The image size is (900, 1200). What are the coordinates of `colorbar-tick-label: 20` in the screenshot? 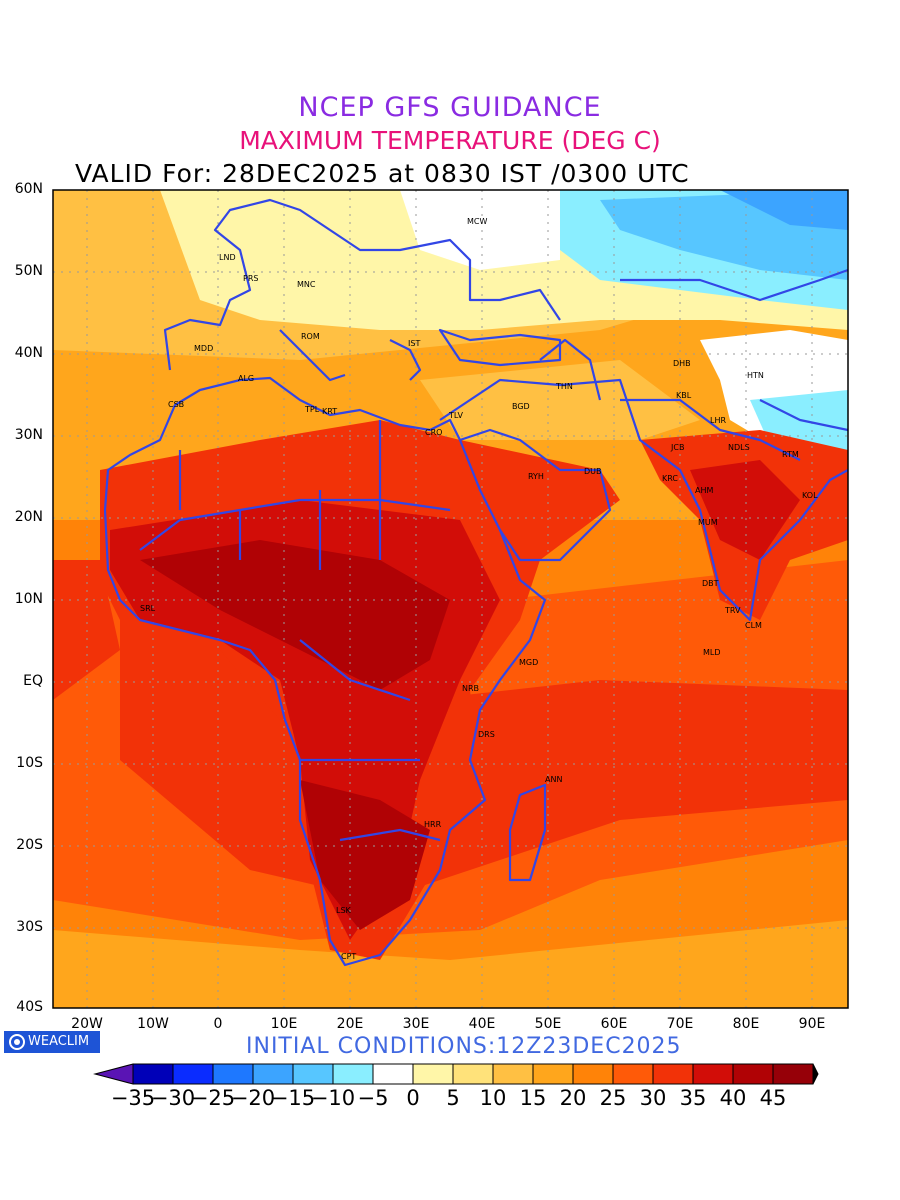 It's located at (573, 1098).